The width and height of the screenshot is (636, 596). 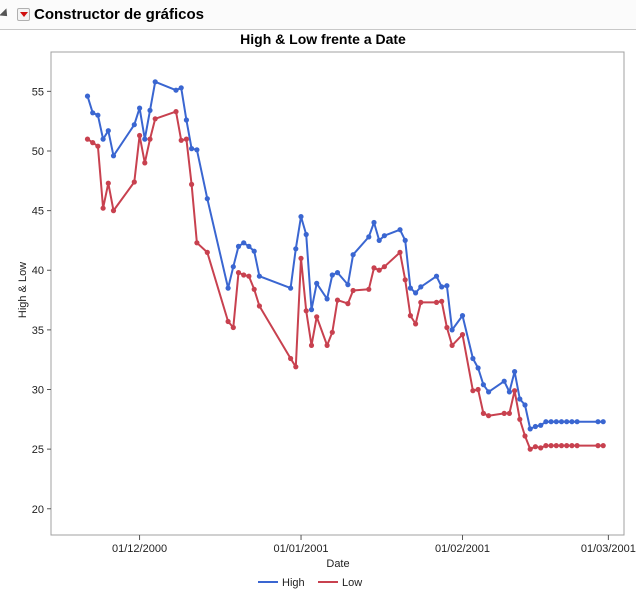 I want to click on red-triangle-menu-icon, so click(x=23, y=14).